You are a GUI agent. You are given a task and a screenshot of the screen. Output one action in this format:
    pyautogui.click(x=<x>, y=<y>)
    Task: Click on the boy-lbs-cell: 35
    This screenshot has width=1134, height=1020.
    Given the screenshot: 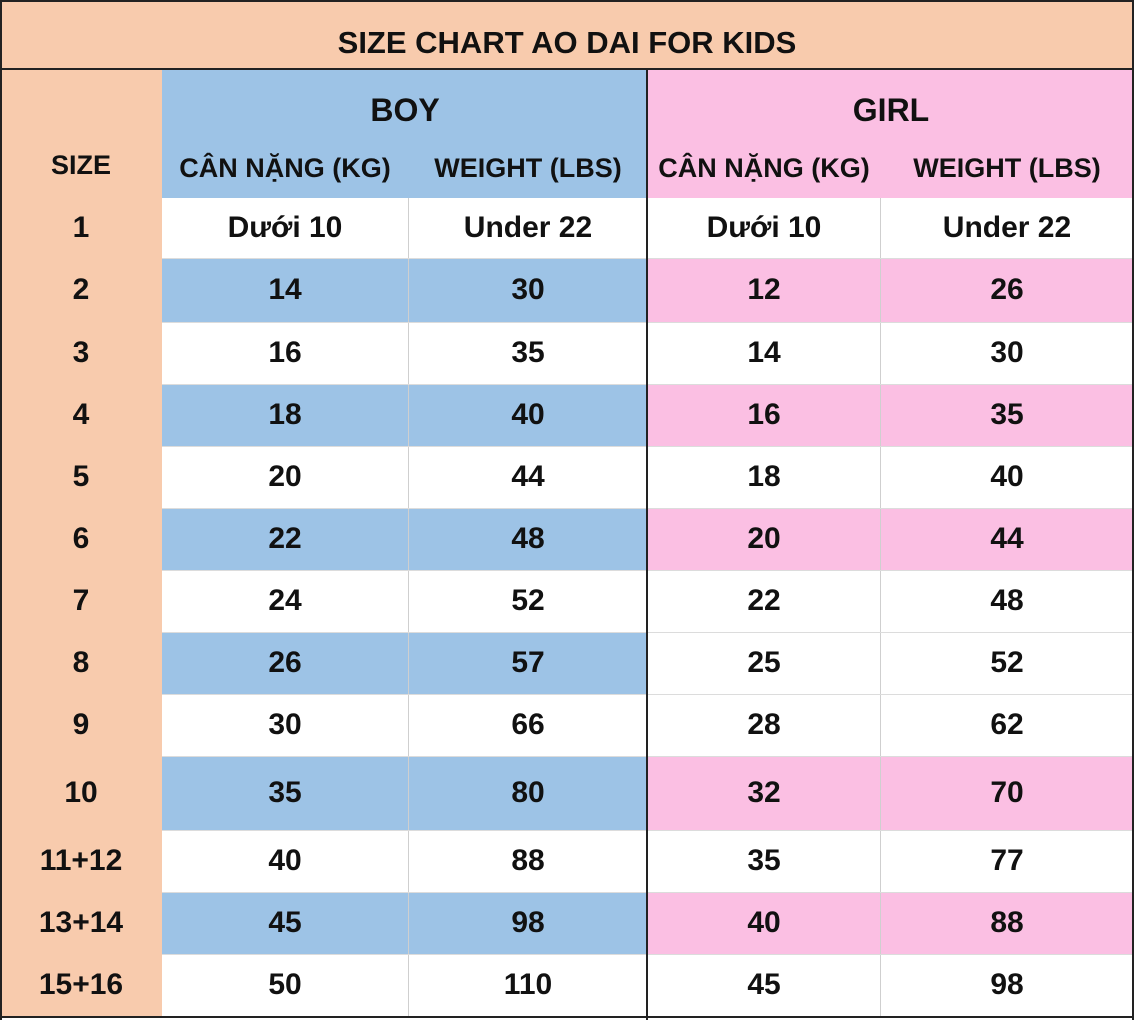 What is the action you would take?
    pyautogui.click(x=528, y=353)
    